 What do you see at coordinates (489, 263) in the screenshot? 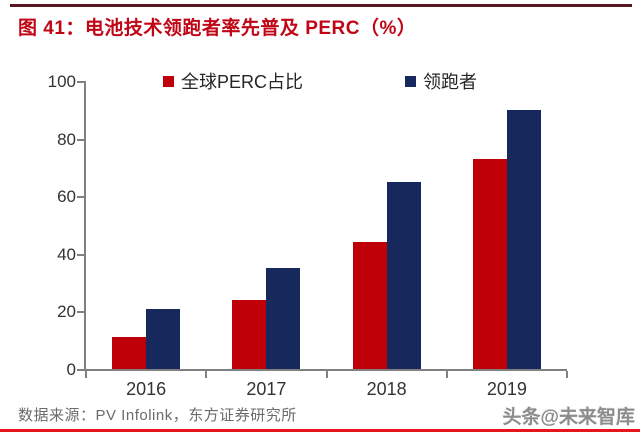
I see `bar-2019-s0` at bounding box center [489, 263].